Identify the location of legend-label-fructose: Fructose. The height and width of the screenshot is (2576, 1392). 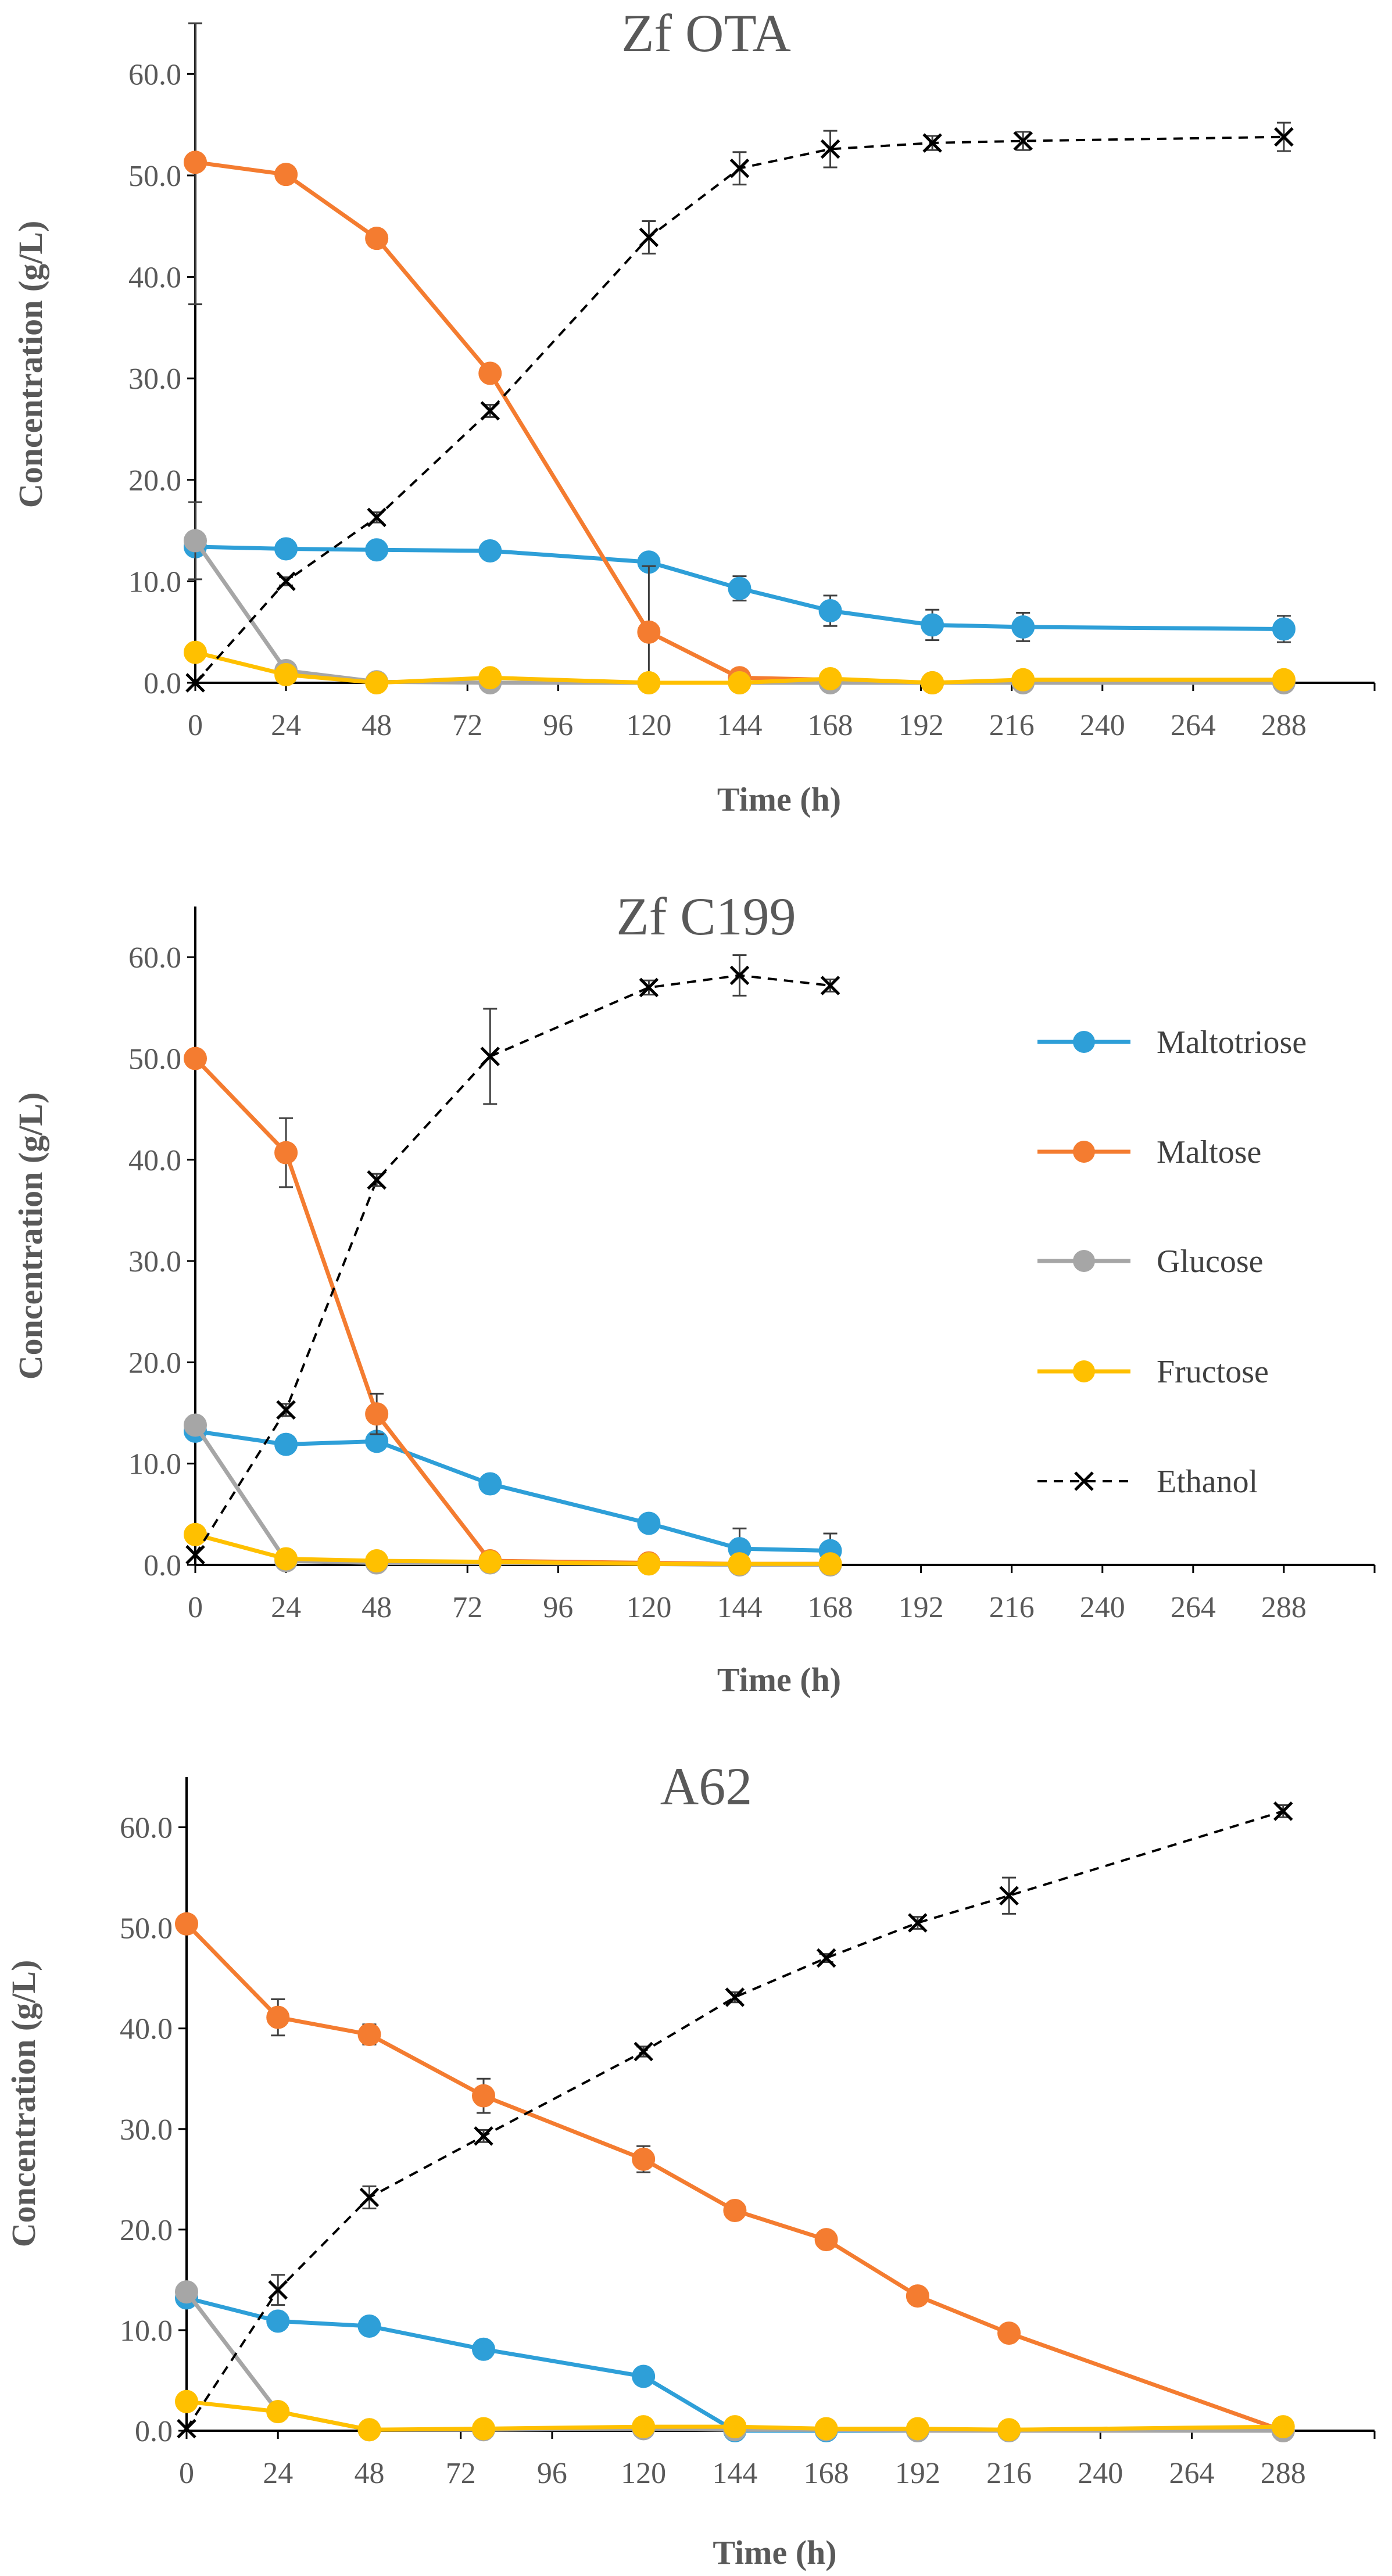
(1213, 1372).